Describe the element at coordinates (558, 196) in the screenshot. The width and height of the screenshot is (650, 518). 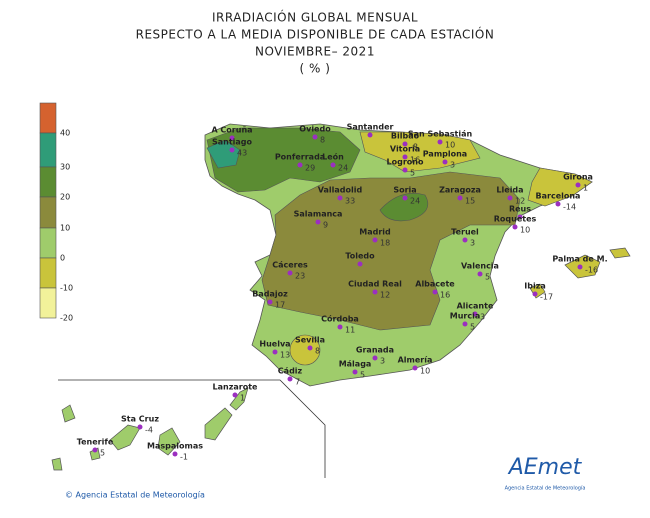
I see `station-name: Barcelona` at that location.